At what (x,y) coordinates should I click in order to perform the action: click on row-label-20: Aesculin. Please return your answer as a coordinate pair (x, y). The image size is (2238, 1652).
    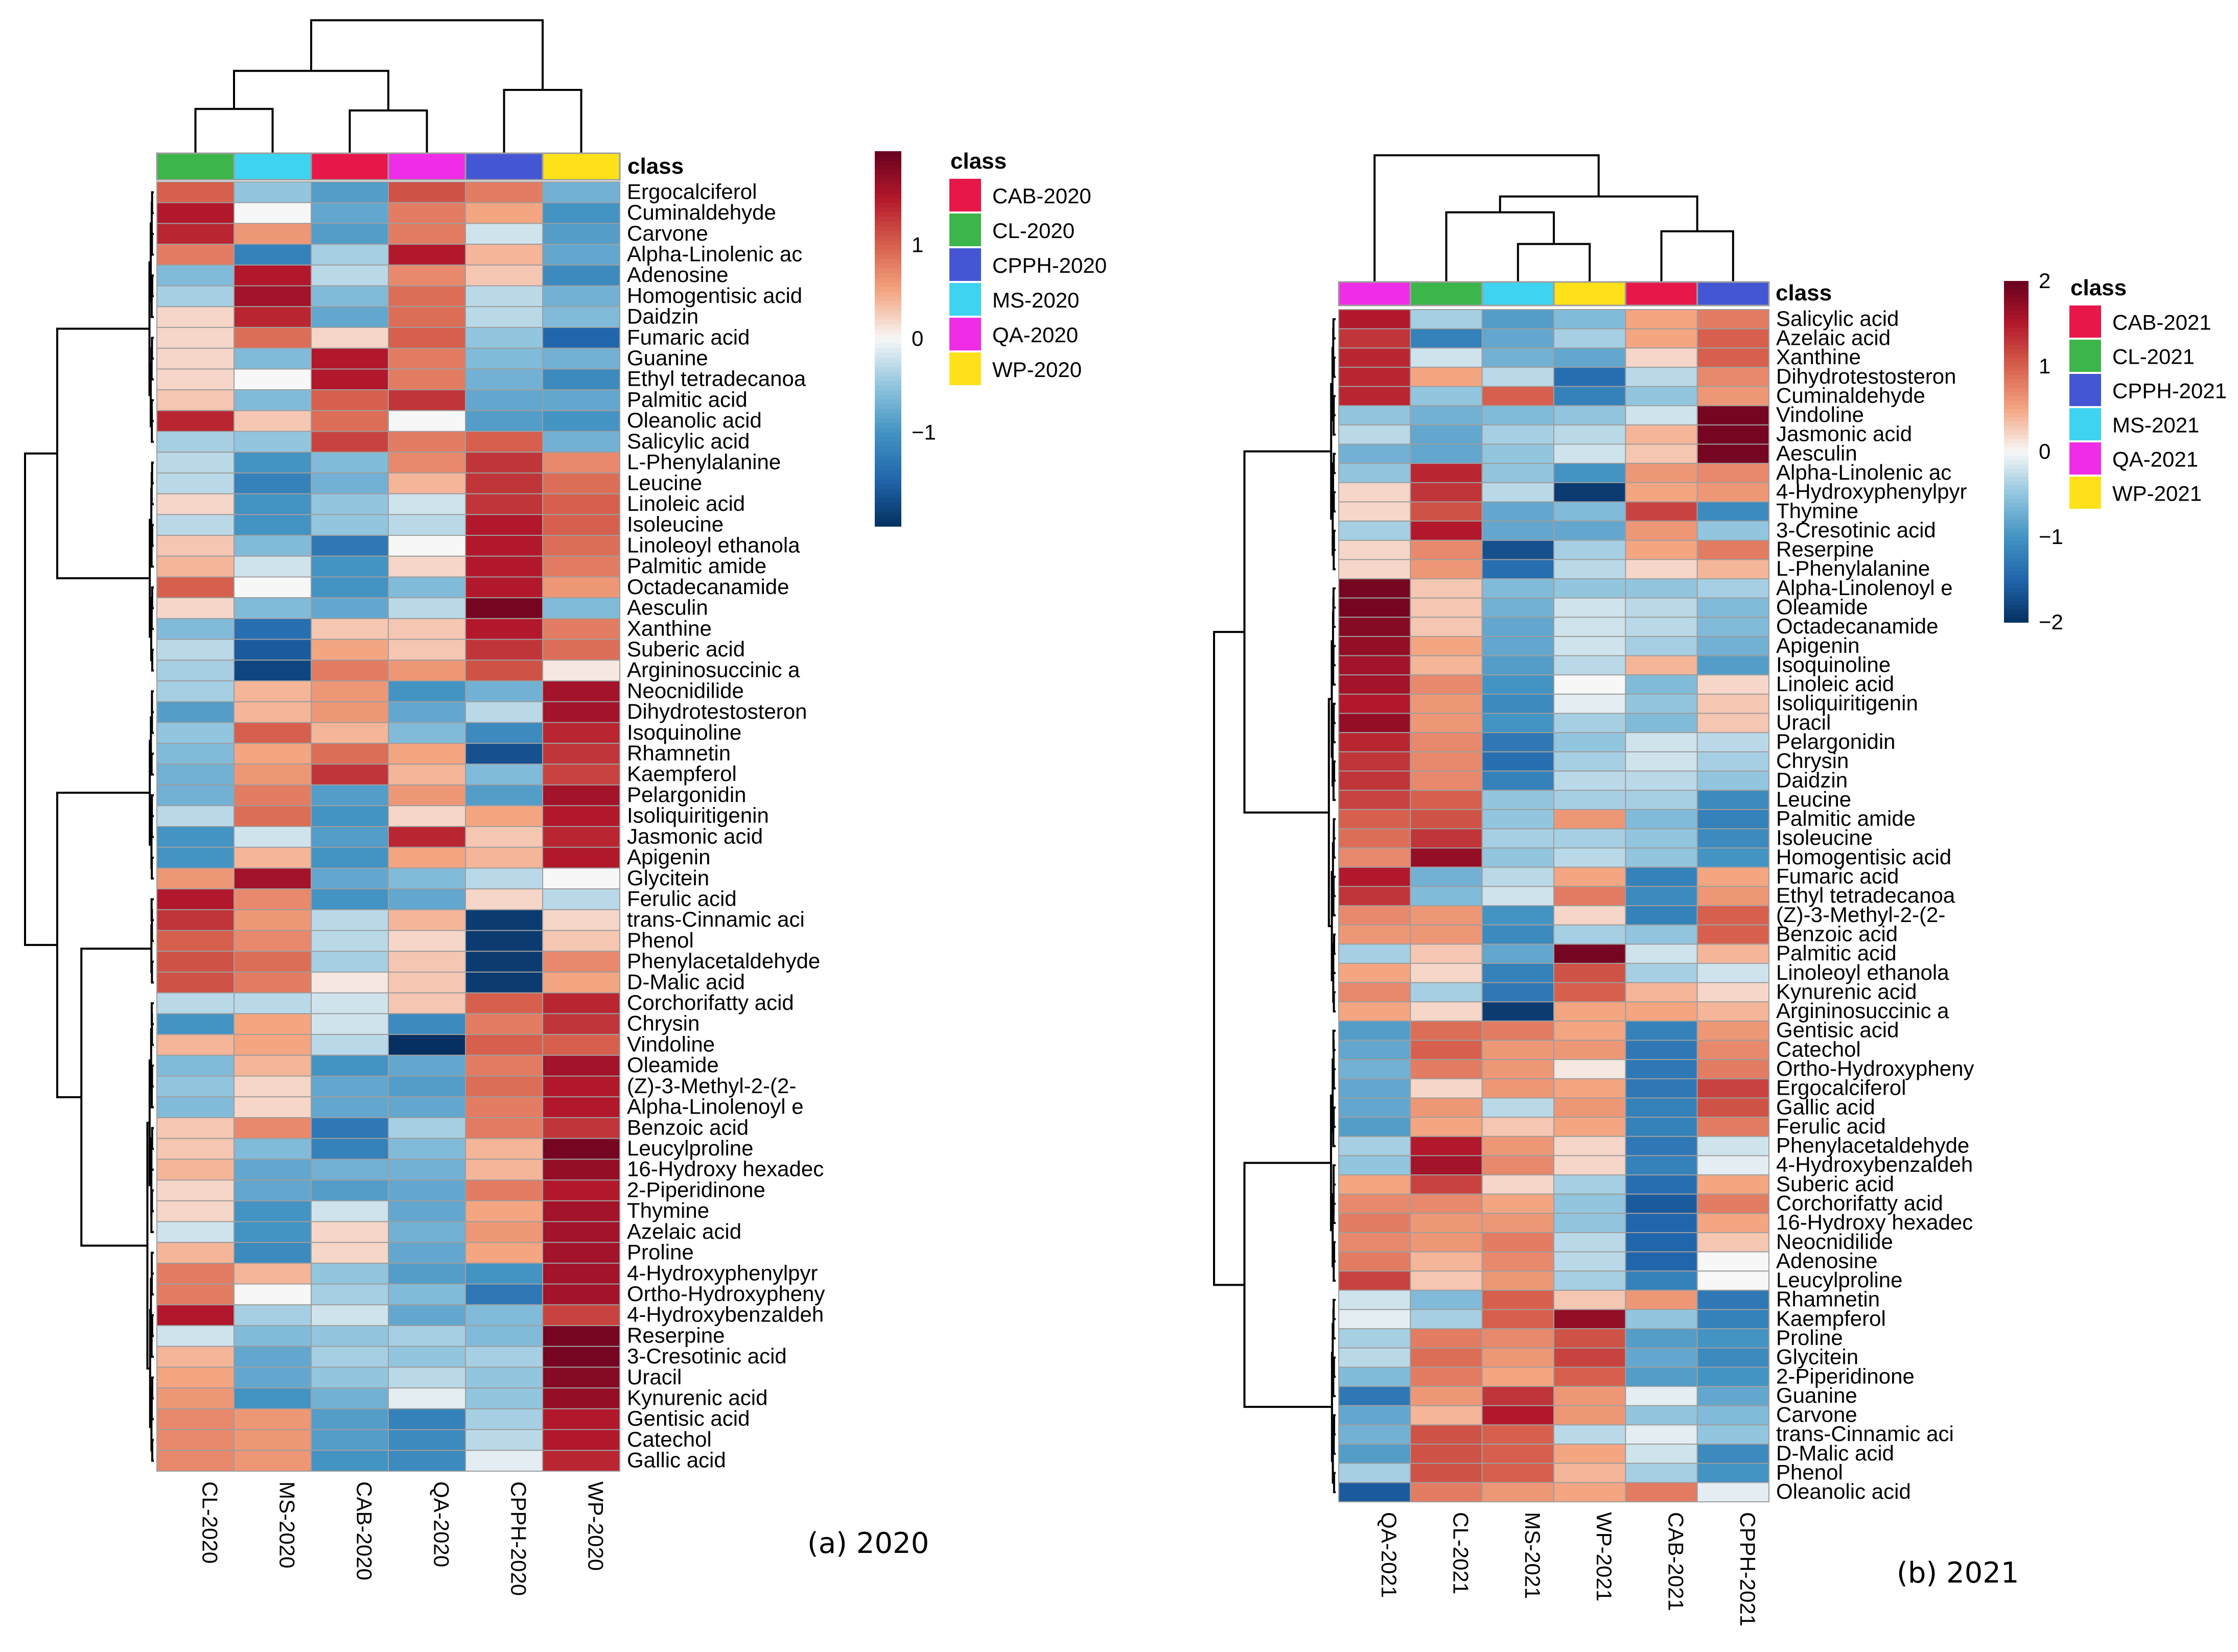
    Looking at the image, I should click on (667, 608).